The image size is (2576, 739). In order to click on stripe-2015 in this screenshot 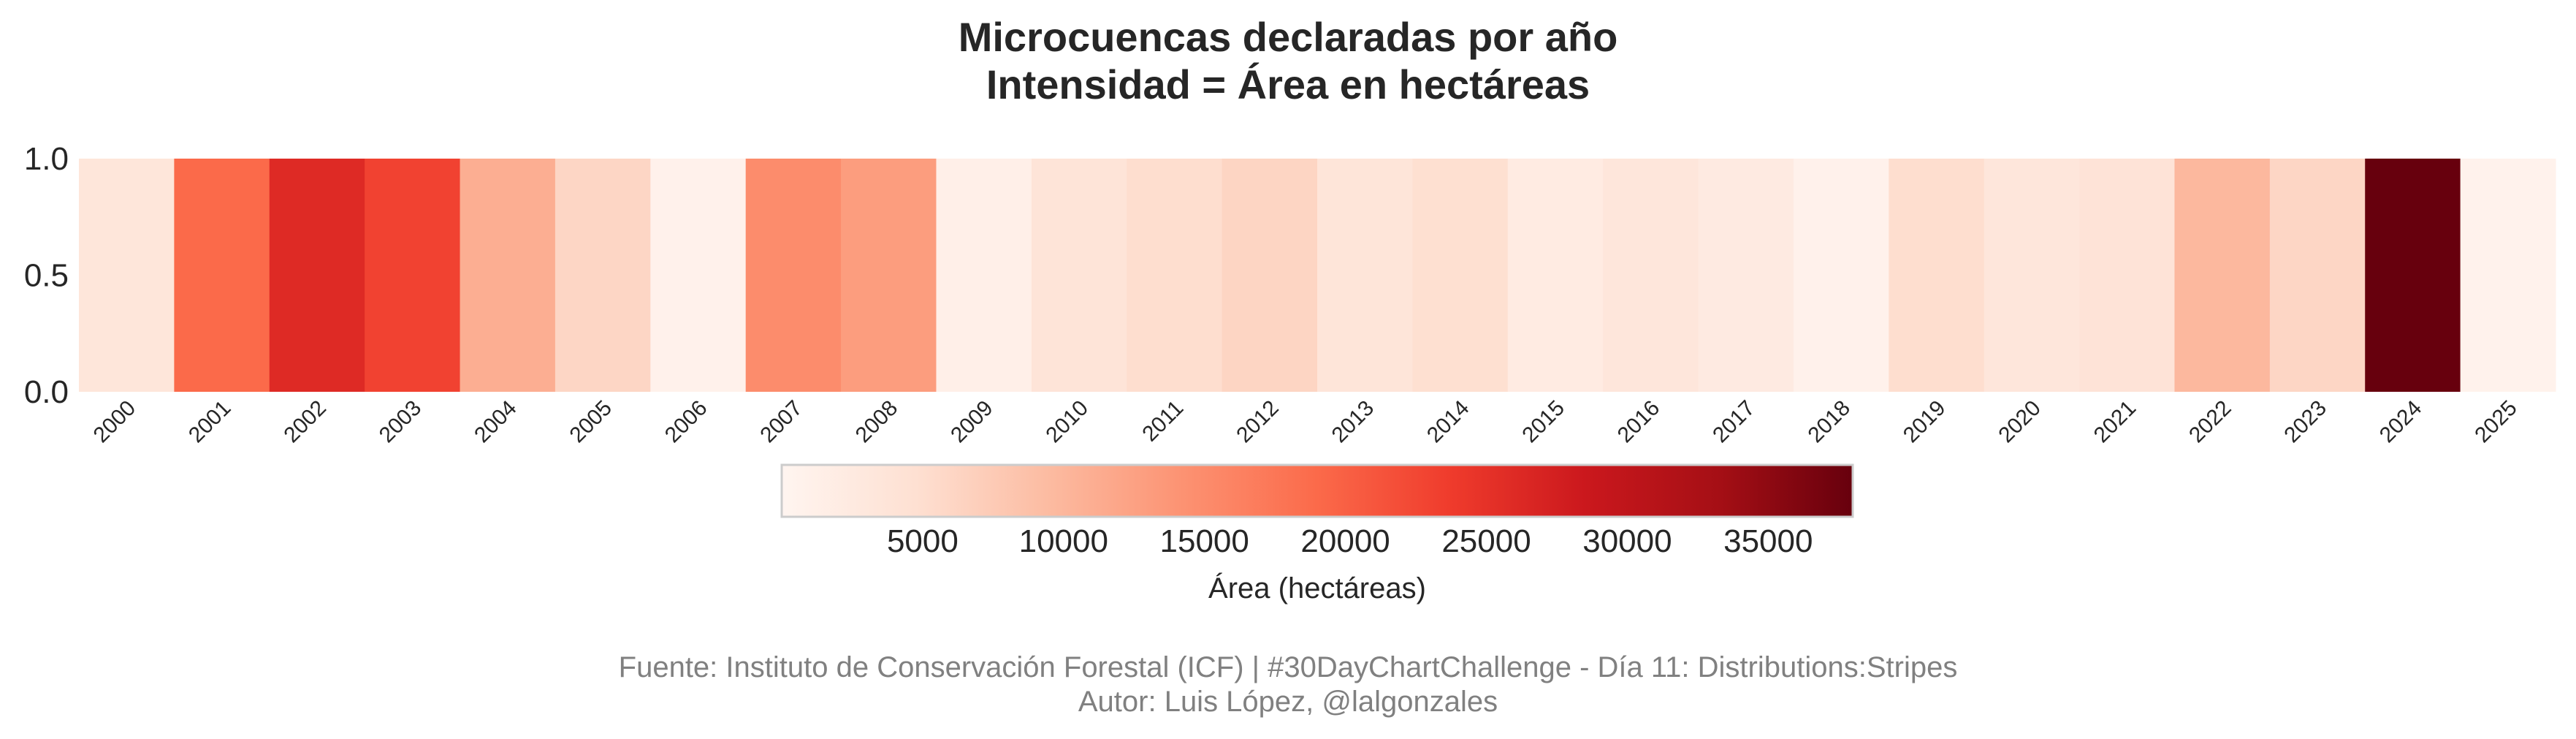, I will do `click(1556, 275)`.